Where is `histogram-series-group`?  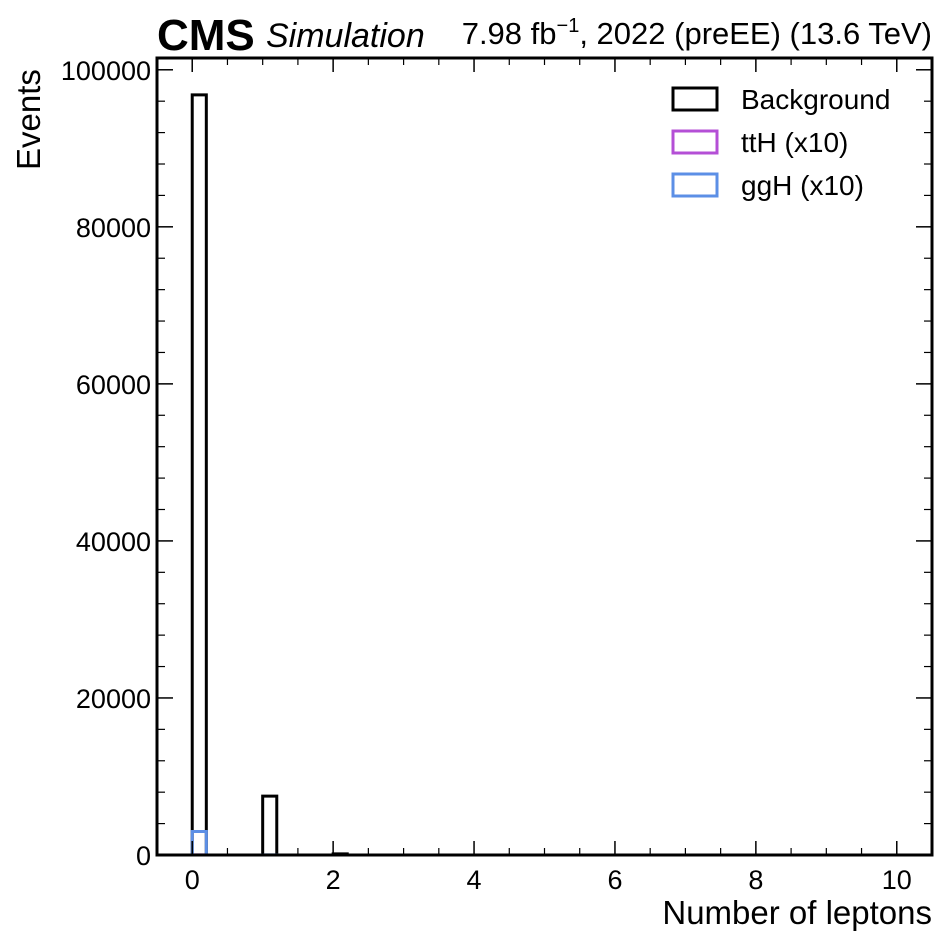
histogram-series-group is located at coordinates (269, 475).